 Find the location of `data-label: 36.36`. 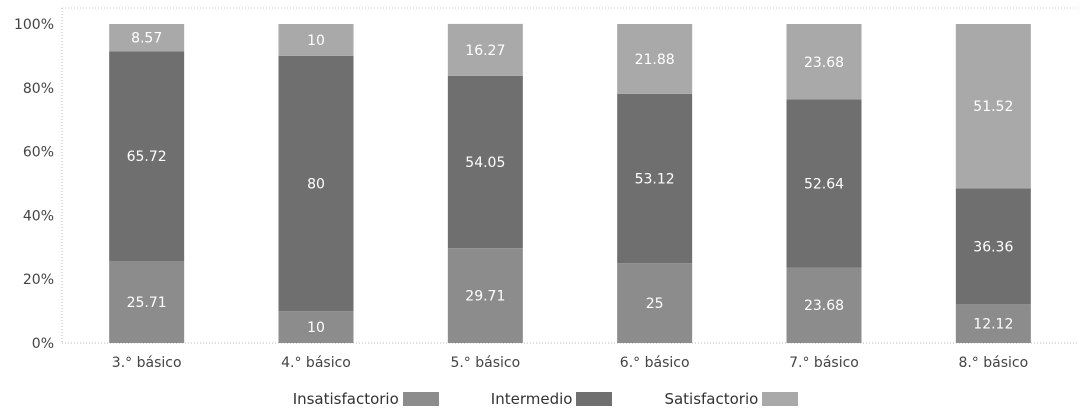

data-label: 36.36 is located at coordinates (993, 247).